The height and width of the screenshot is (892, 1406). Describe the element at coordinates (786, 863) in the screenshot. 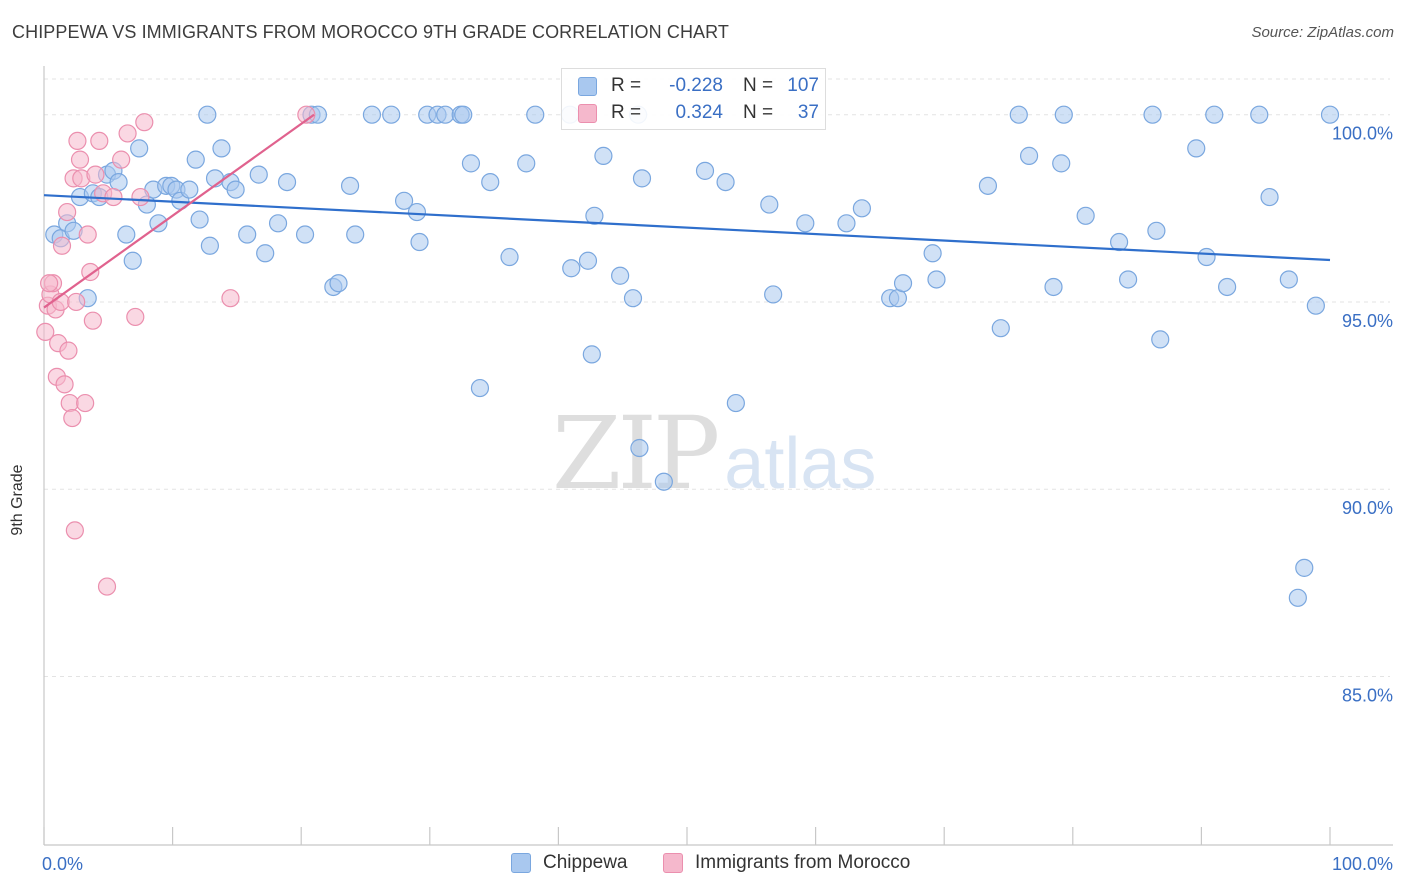

I see `legend-item-morocco: Immigrants from Morocco` at that location.